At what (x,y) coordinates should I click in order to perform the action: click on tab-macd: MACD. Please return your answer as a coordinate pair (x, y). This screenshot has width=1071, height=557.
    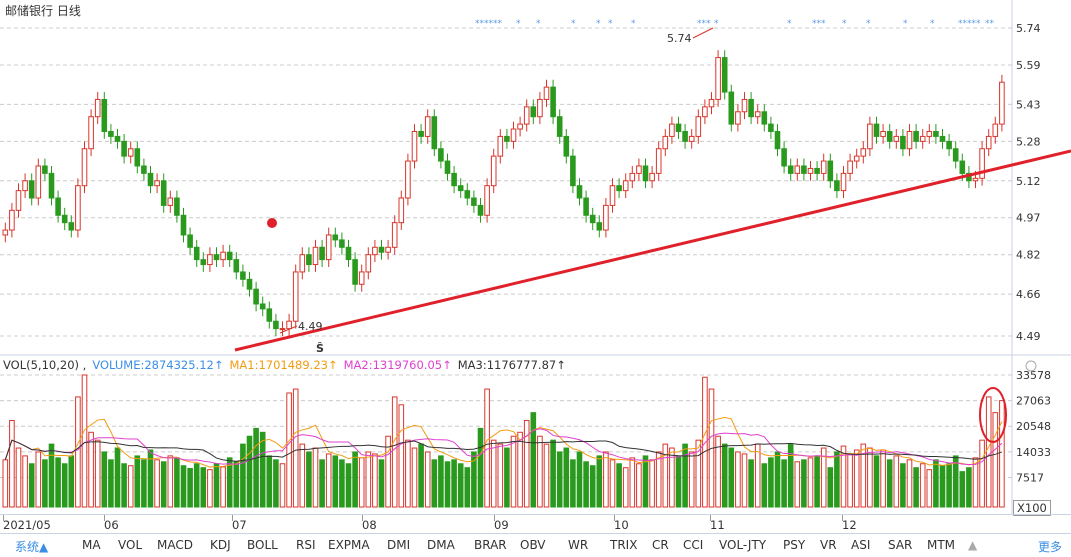
    Looking at the image, I should click on (175, 545).